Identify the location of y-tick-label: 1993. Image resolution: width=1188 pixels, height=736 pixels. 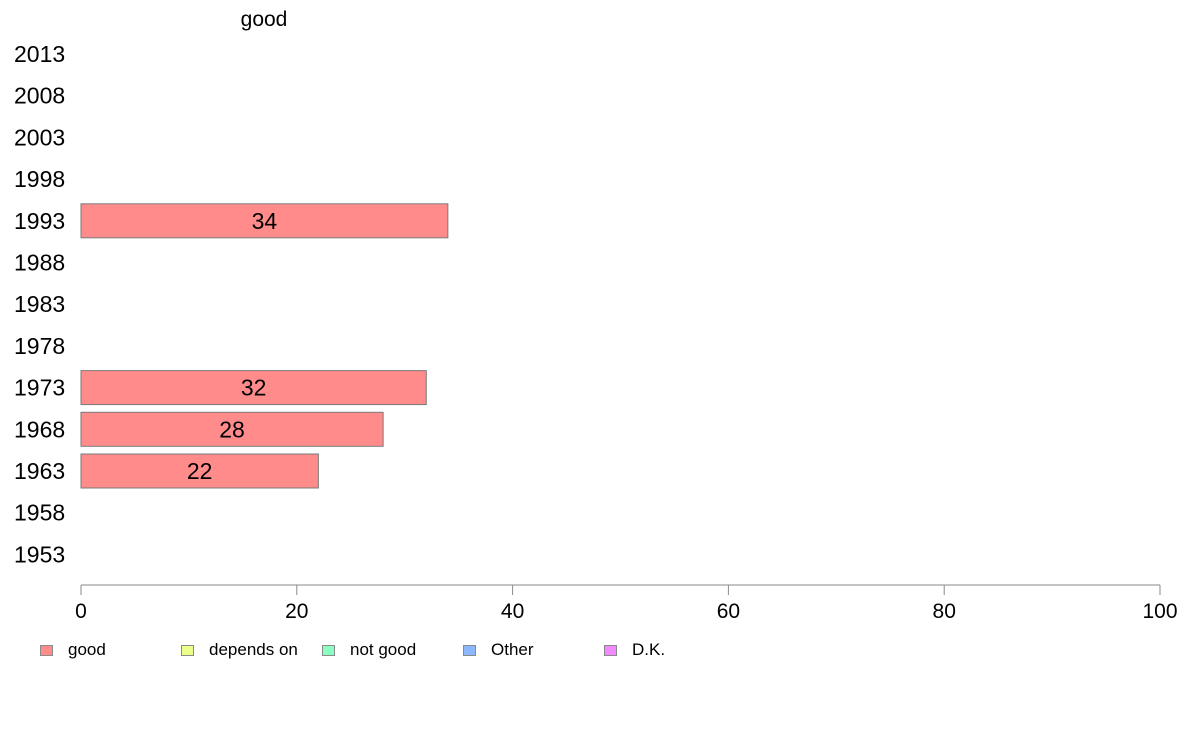
(39, 221).